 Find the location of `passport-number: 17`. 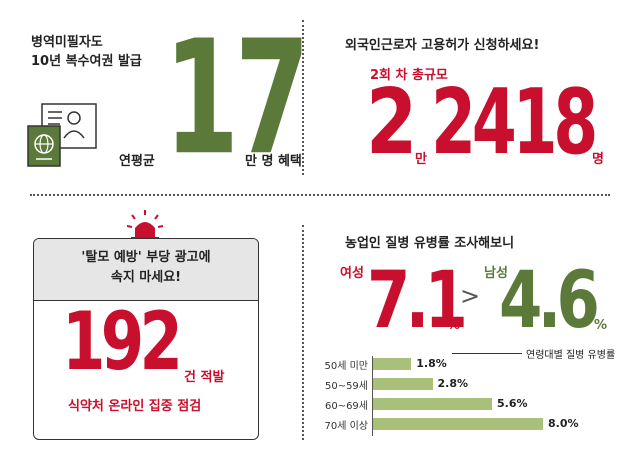

passport-number: 17 is located at coordinates (237, 99).